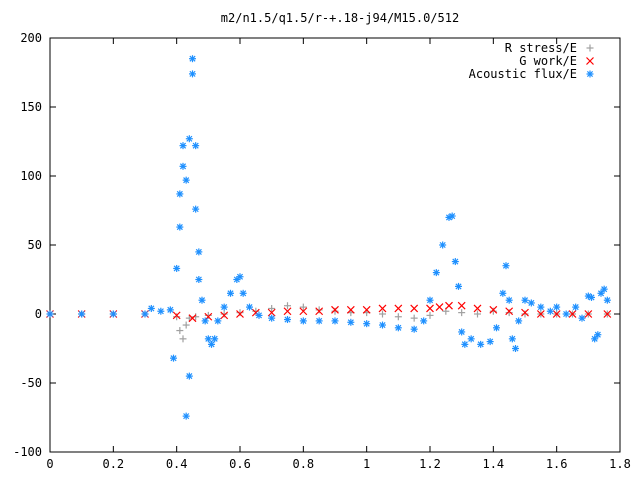 This screenshot has height=480, width=640. What do you see at coordinates (35, 245) in the screenshot?
I see `y-tick-label: 50` at bounding box center [35, 245].